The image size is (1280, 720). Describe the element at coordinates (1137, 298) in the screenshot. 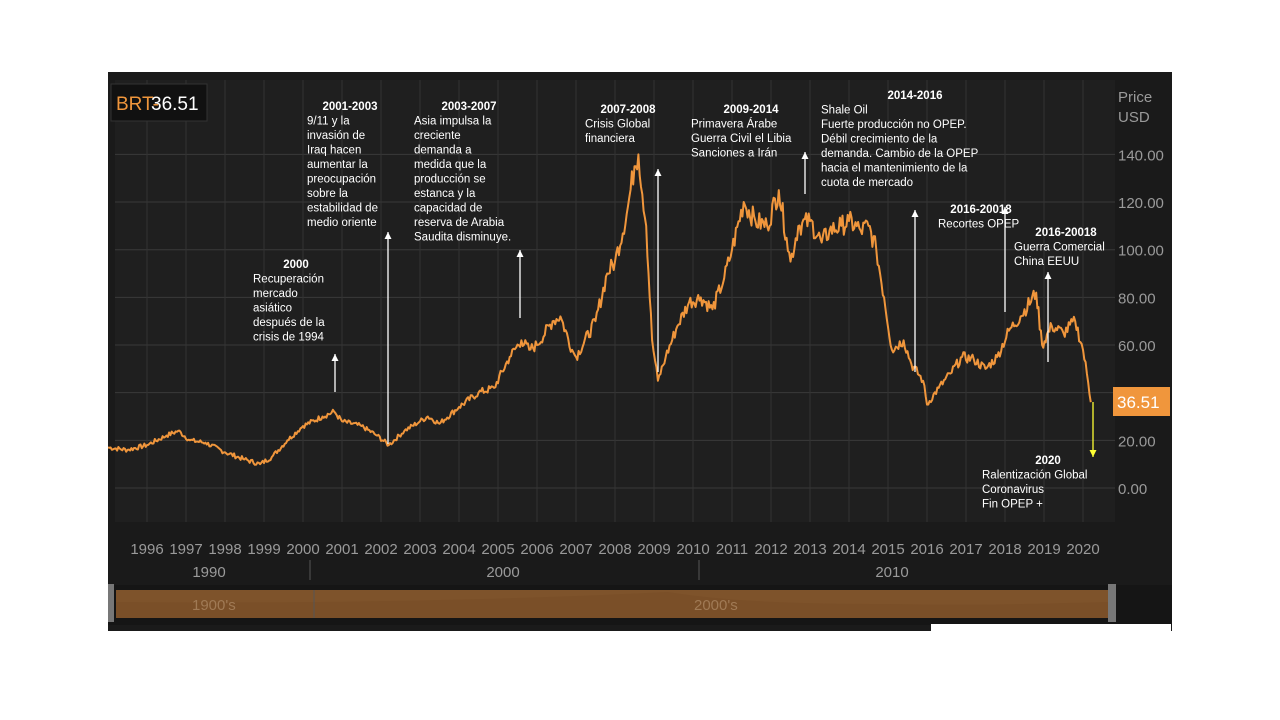

I see `y-tick-label: 80.00` at that location.